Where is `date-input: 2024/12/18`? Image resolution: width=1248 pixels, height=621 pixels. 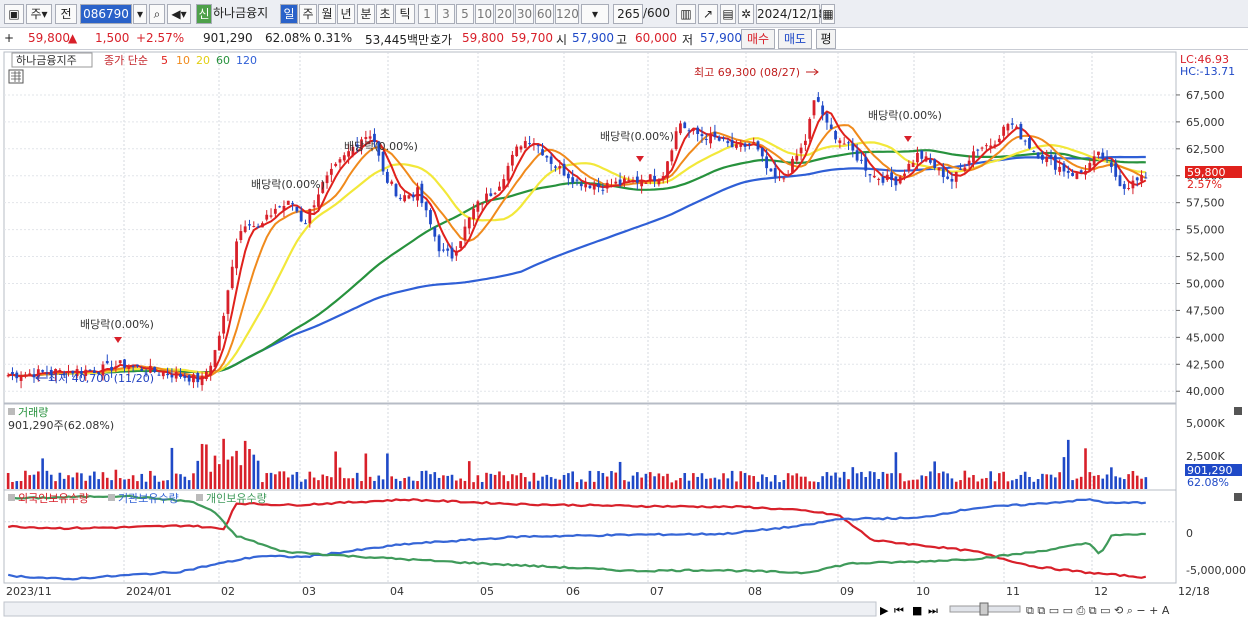
date-input: 2024/12/18 is located at coordinates (791, 14).